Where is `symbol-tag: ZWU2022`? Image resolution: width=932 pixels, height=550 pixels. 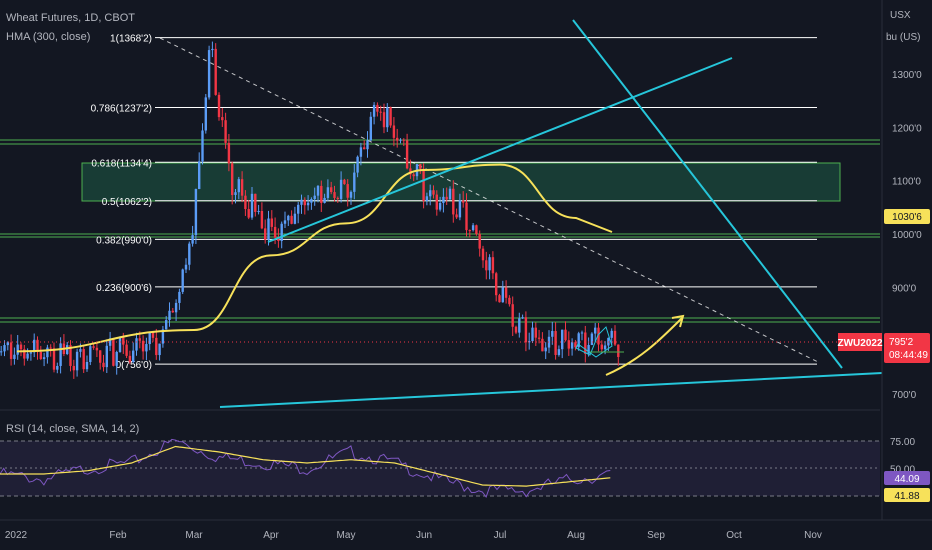
symbol-tag: ZWU2022 is located at coordinates (859, 343).